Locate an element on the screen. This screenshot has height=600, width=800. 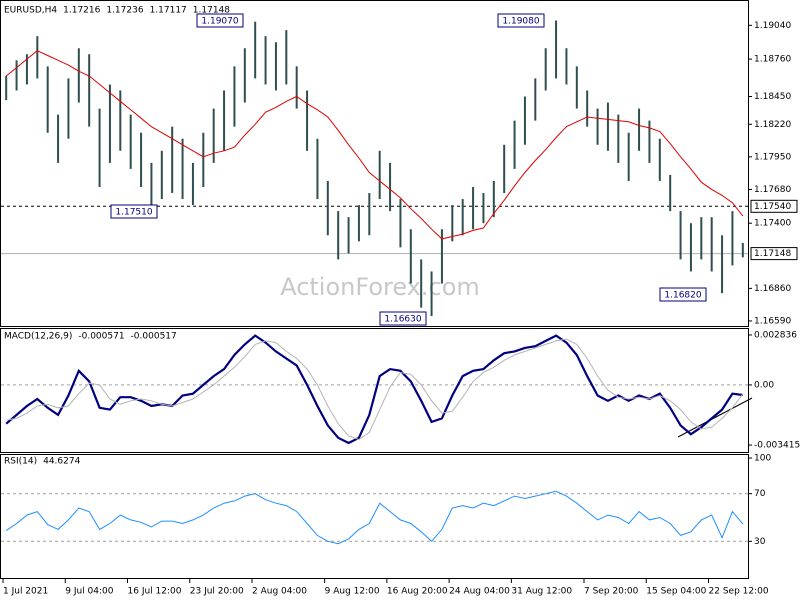
y-tick-label: 1.17950 is located at coordinates (772, 157).